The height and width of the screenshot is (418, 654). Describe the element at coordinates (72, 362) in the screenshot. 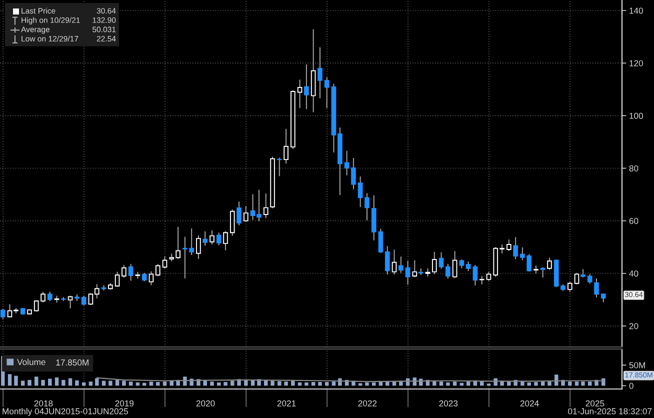

I see `annotation: 17.850M` at that location.